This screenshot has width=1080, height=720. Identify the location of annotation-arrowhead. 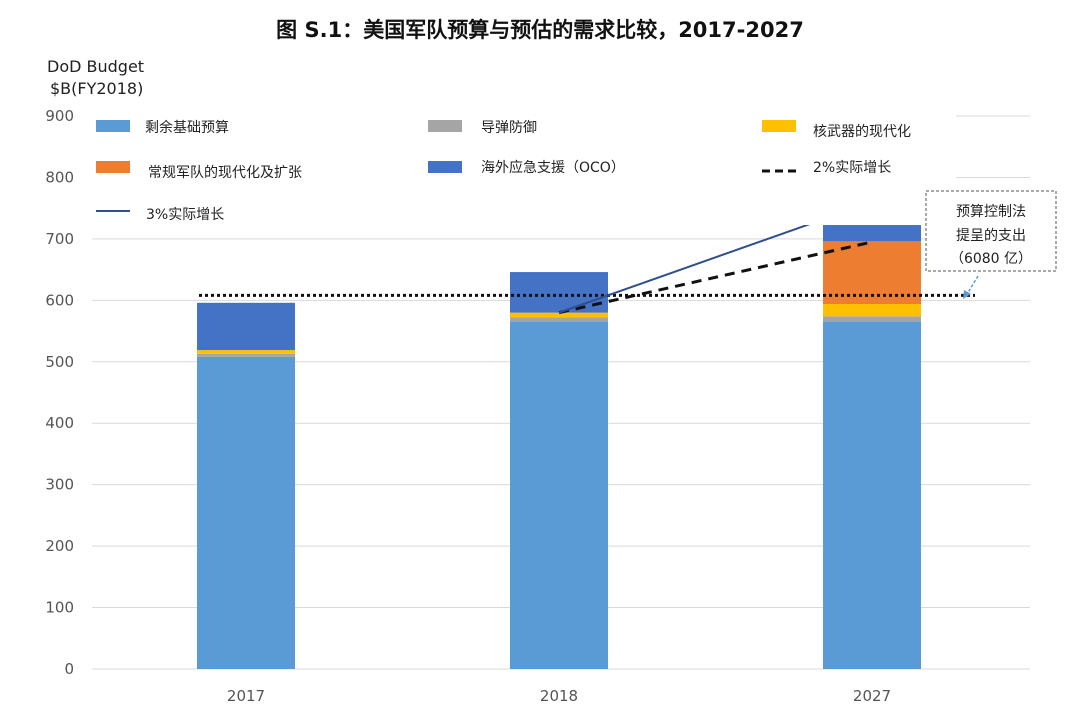
(967, 294).